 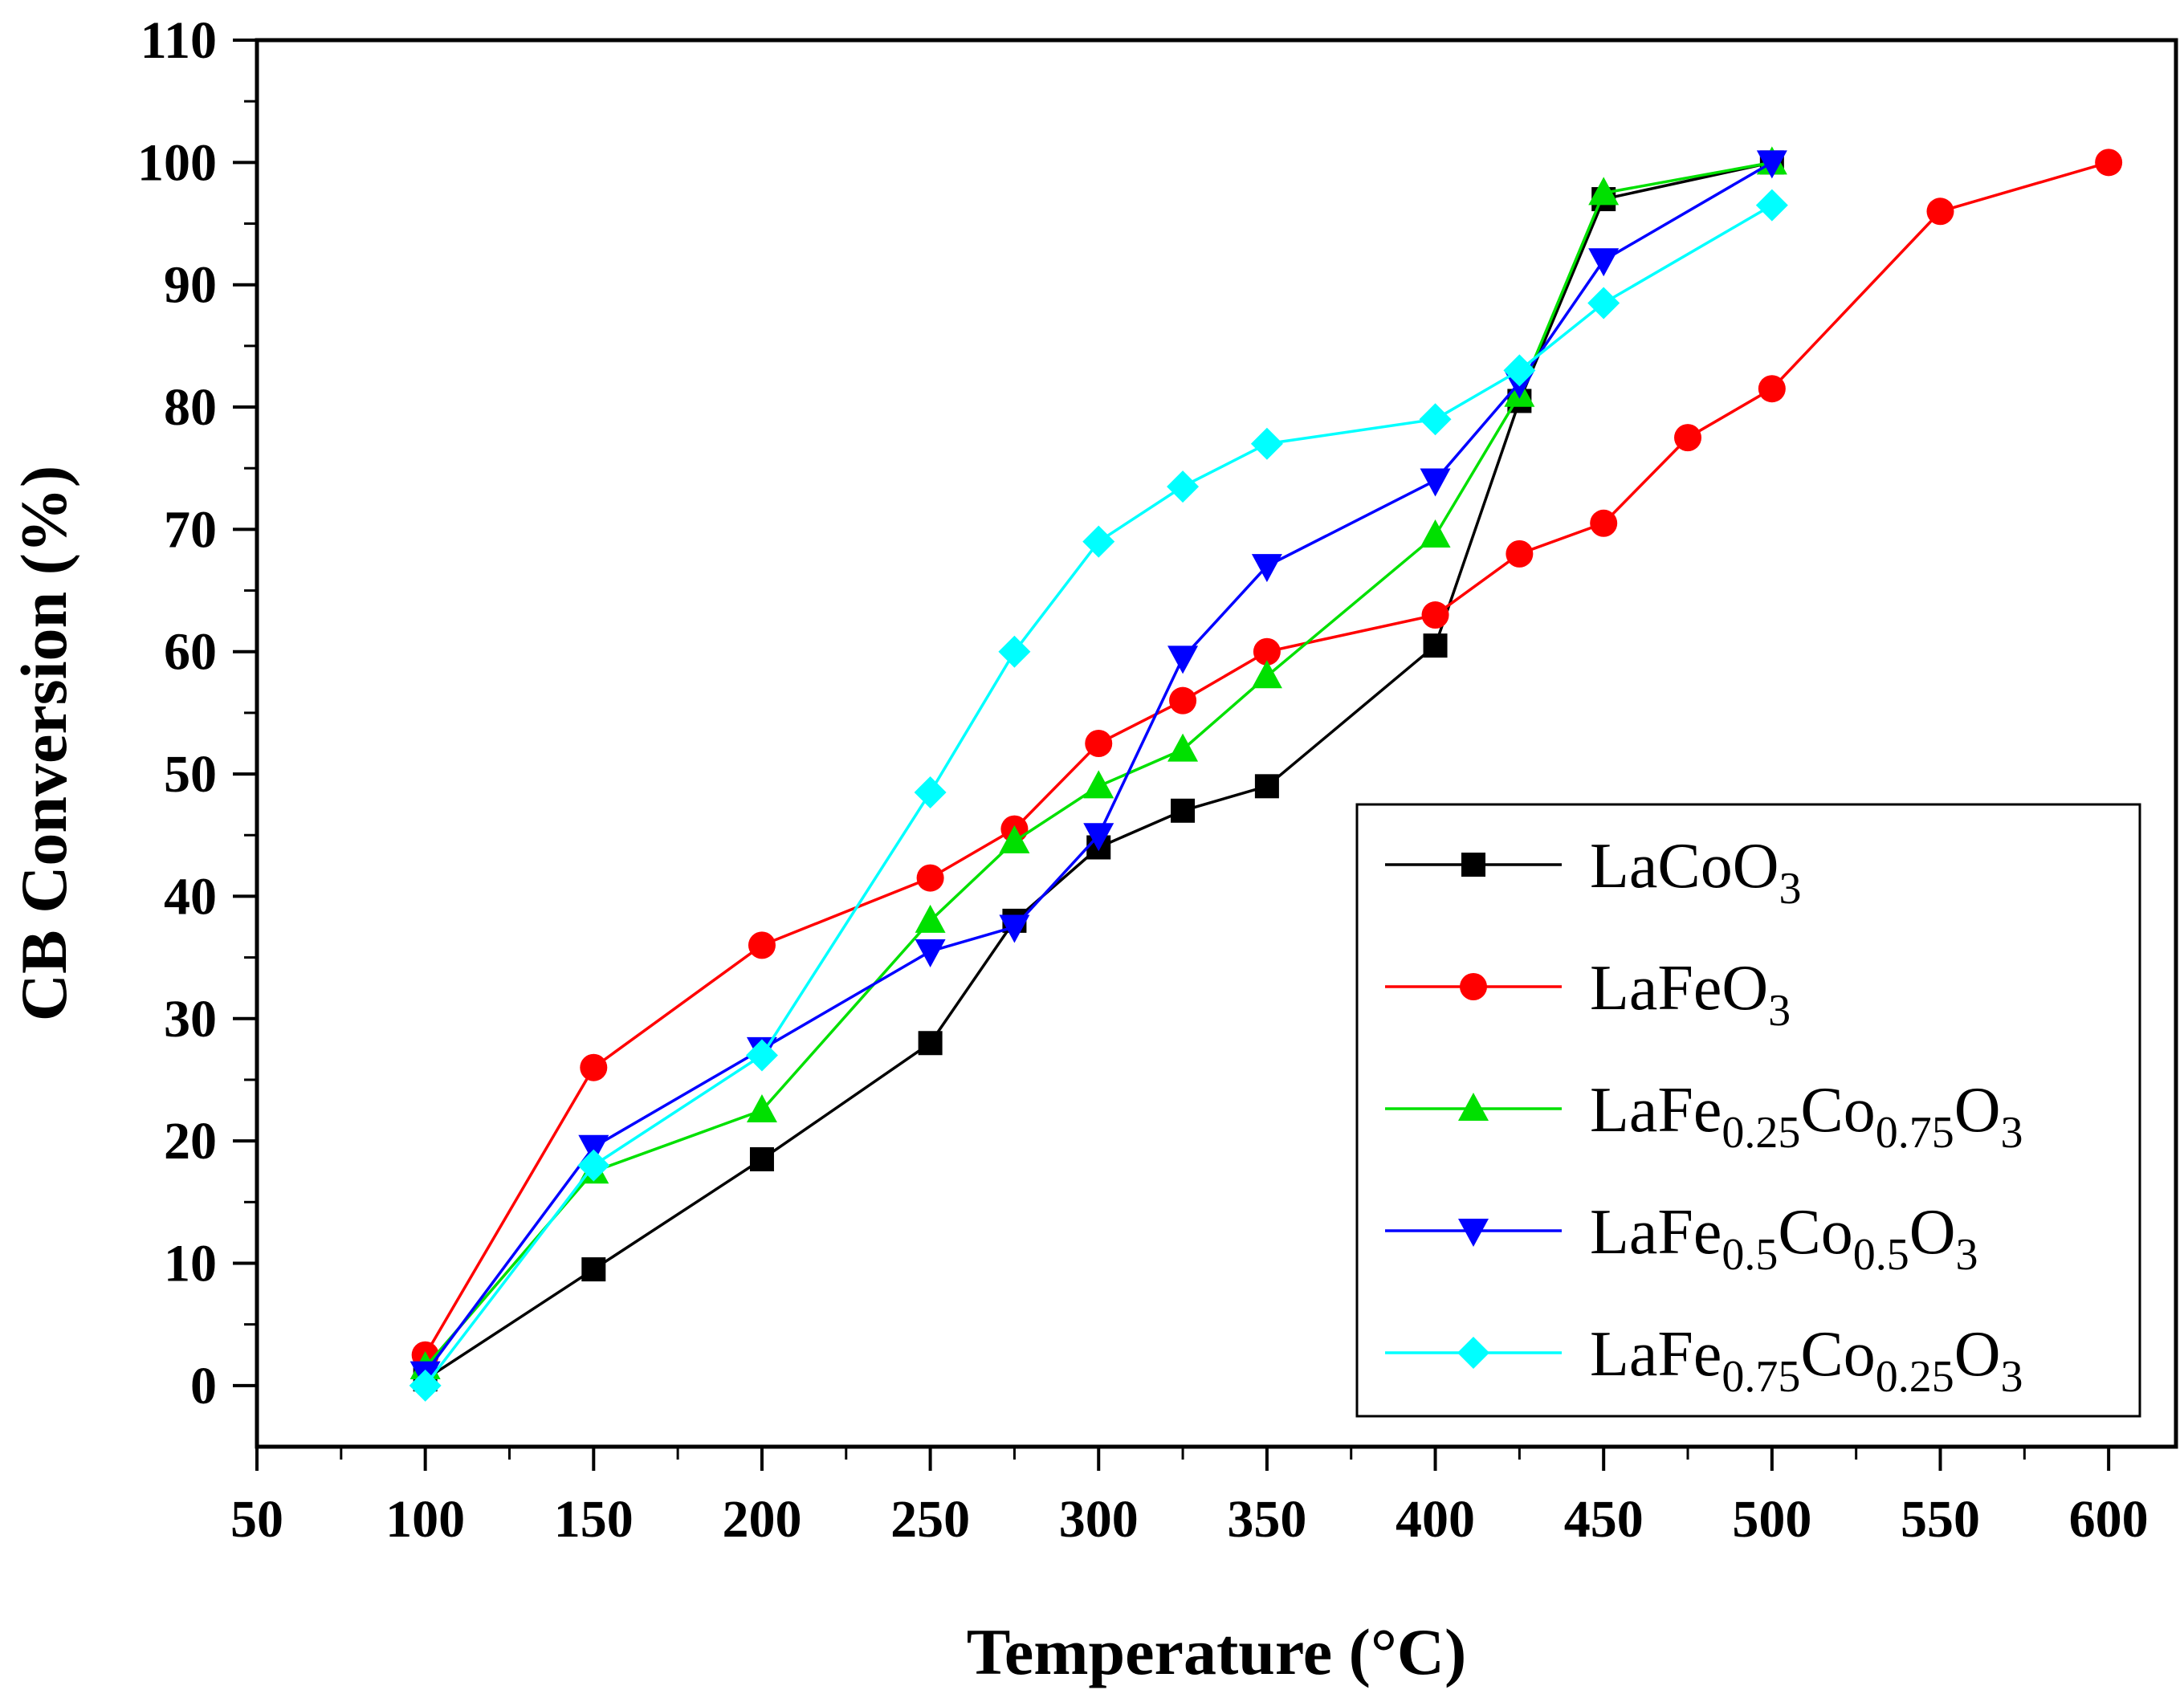 I want to click on x-tick-label: 150, so click(x=594, y=1519).